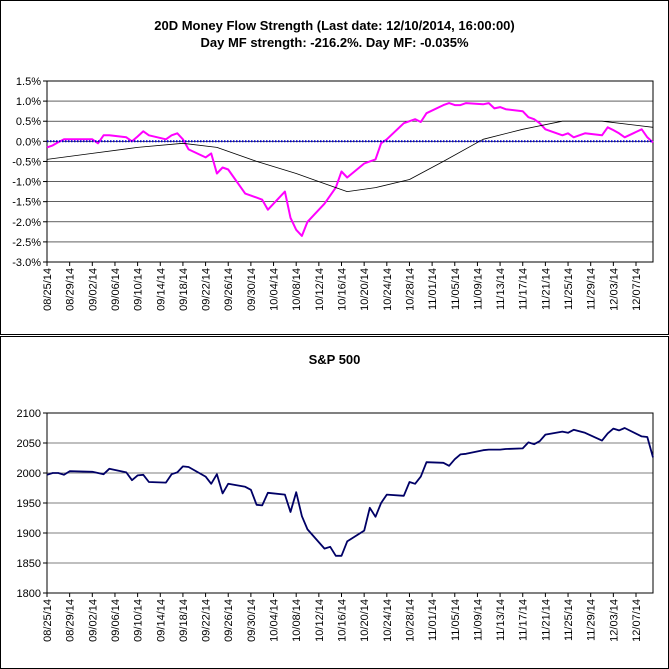 This screenshot has width=669, height=669. What do you see at coordinates (28, 142) in the screenshot?
I see `y-tick-label: 0.0%` at bounding box center [28, 142].